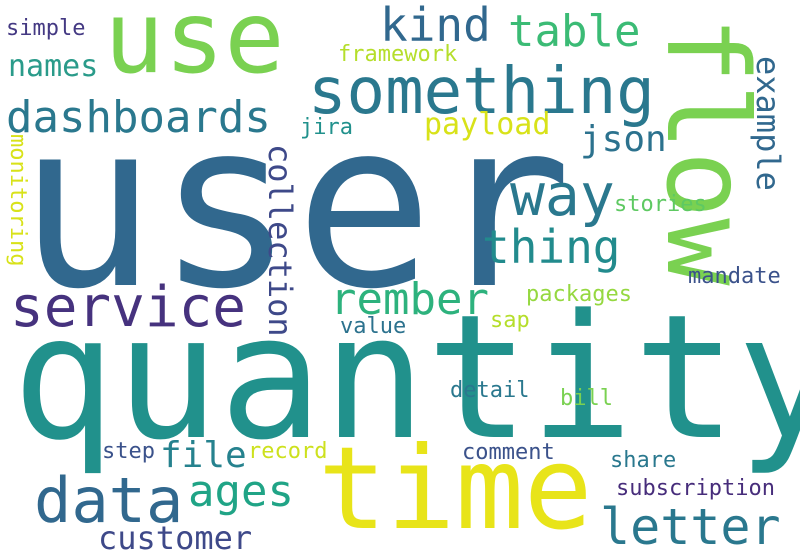 This screenshot has width=800, height=560. What do you see at coordinates (203, 455) in the screenshot?
I see `word-file: file` at bounding box center [203, 455].